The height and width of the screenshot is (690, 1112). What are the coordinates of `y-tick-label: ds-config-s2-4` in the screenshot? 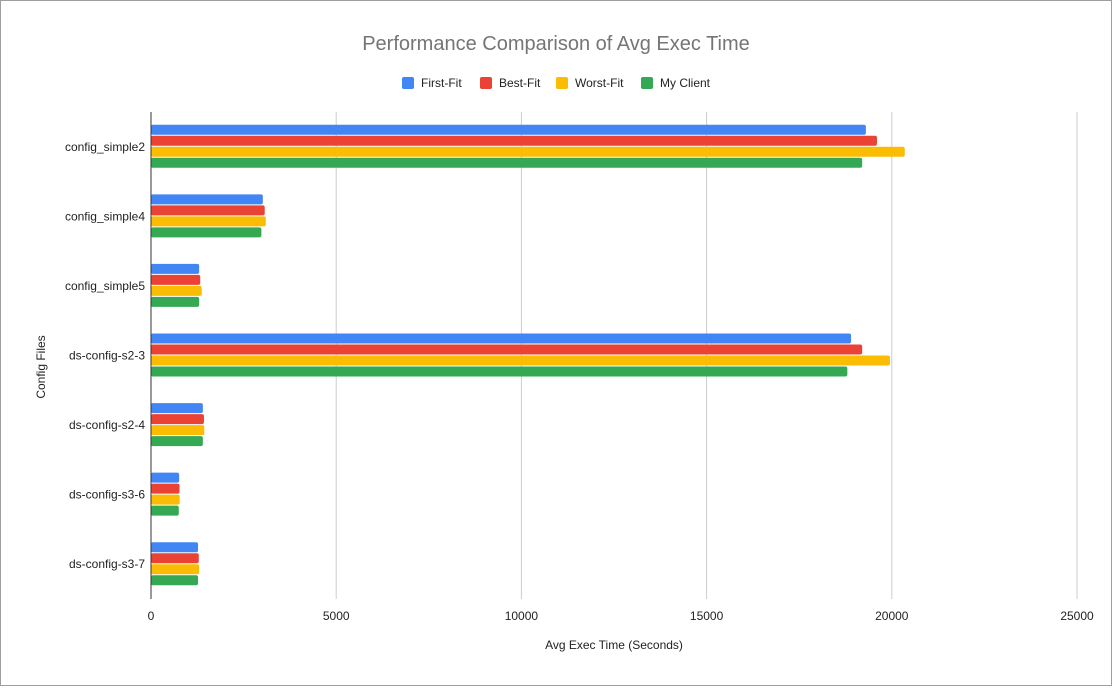 It's located at (107, 425).